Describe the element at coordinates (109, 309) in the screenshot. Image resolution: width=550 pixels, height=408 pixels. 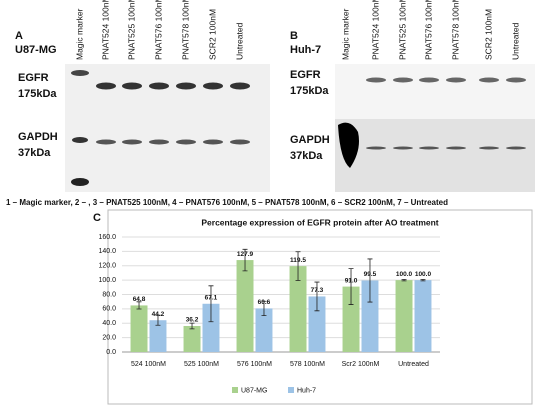
I see `y-tick-label: 60.0` at that location.